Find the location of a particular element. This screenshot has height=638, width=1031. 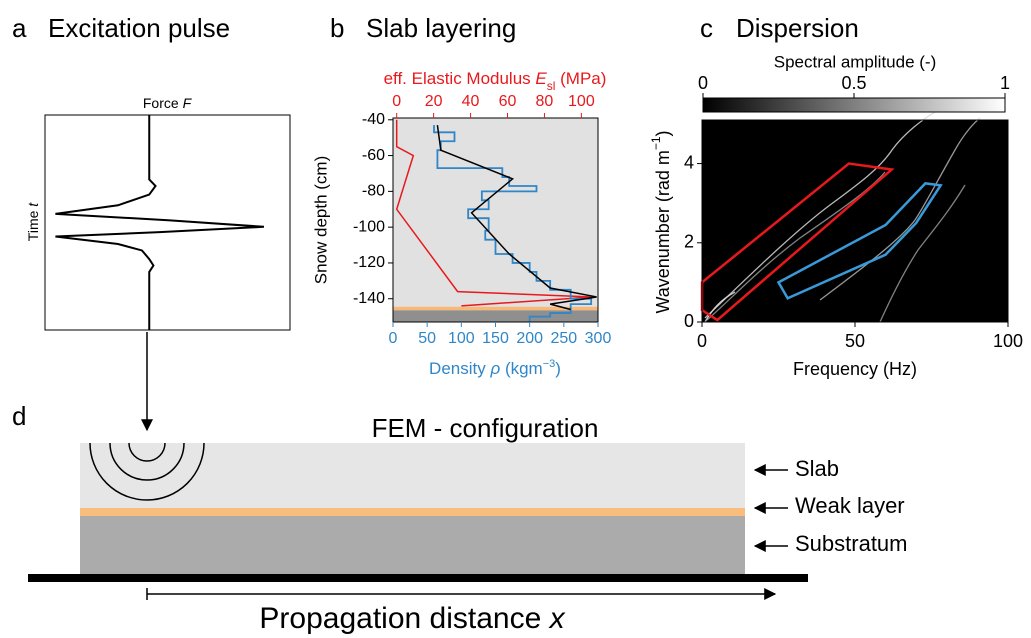

layer-label: Slab is located at coordinates (817, 468).